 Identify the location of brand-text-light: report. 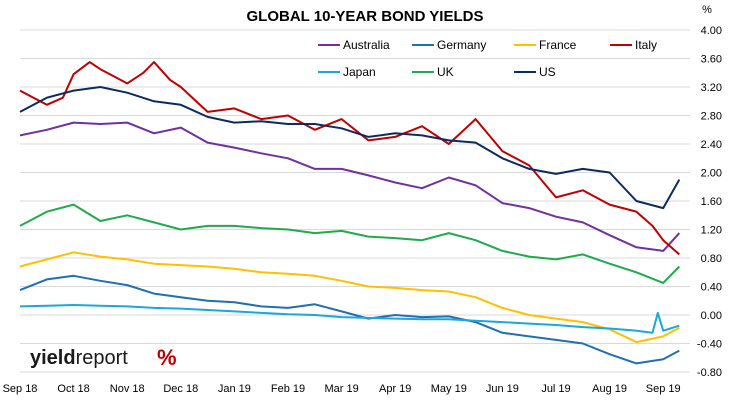
(102, 358).